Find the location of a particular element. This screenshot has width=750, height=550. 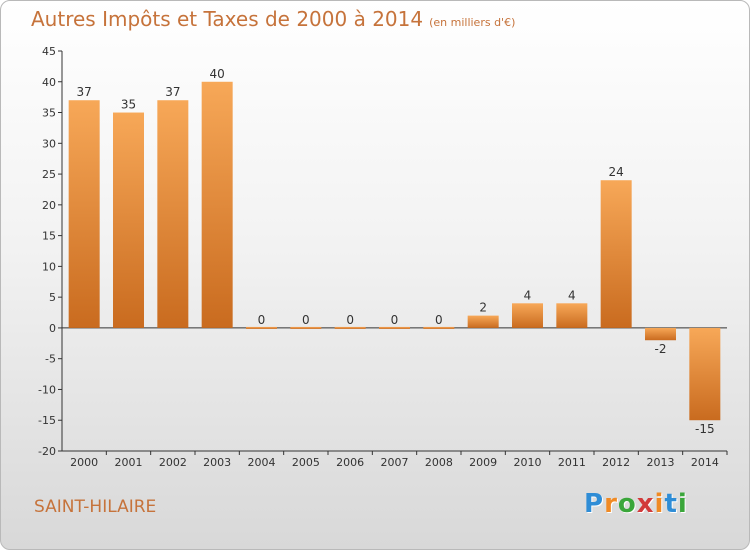

data-label: 2 is located at coordinates (483, 308).